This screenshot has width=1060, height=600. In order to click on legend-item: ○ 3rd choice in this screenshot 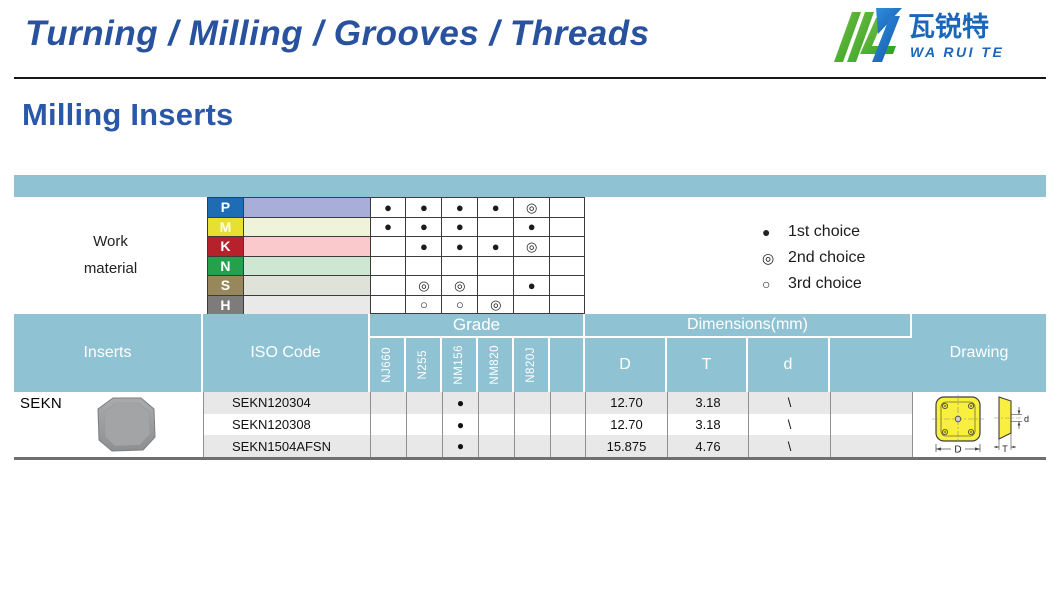, I will do `click(812, 283)`.